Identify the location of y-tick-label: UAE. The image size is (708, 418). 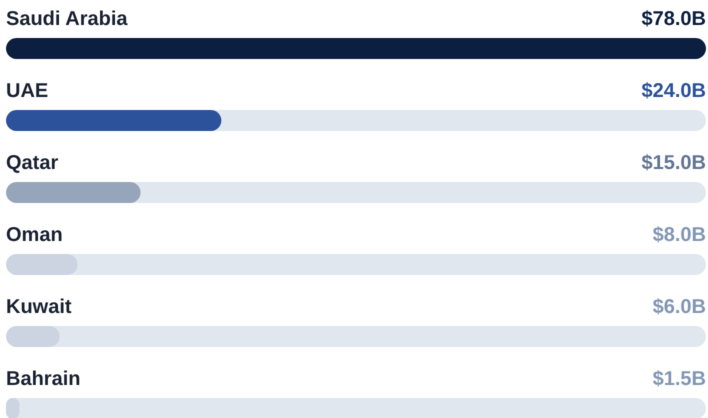
(27, 91).